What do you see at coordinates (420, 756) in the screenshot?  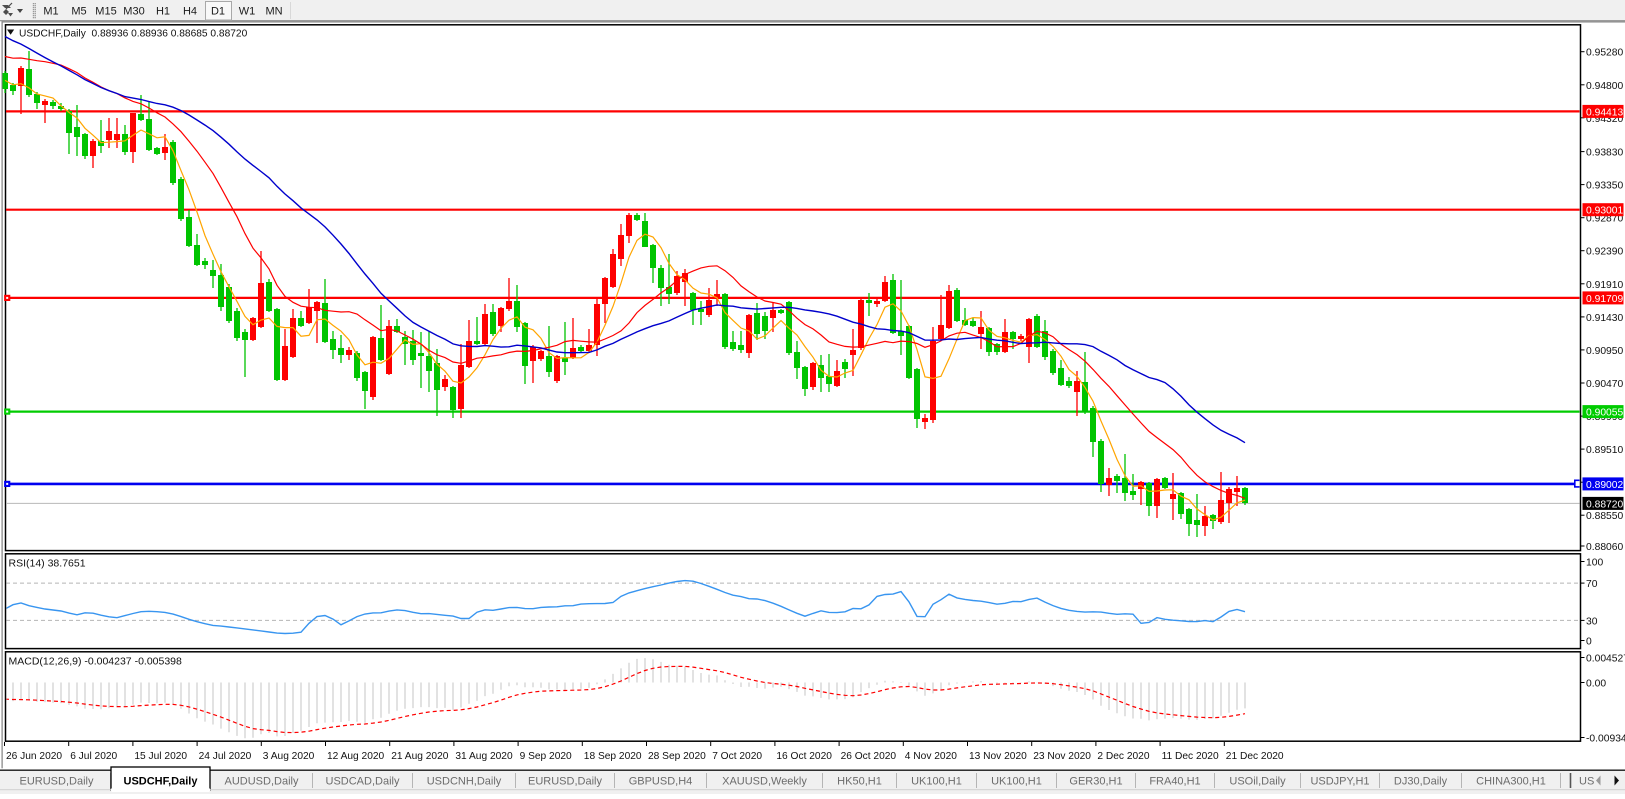 I see `svg-text: 21 Aug 2020` at bounding box center [420, 756].